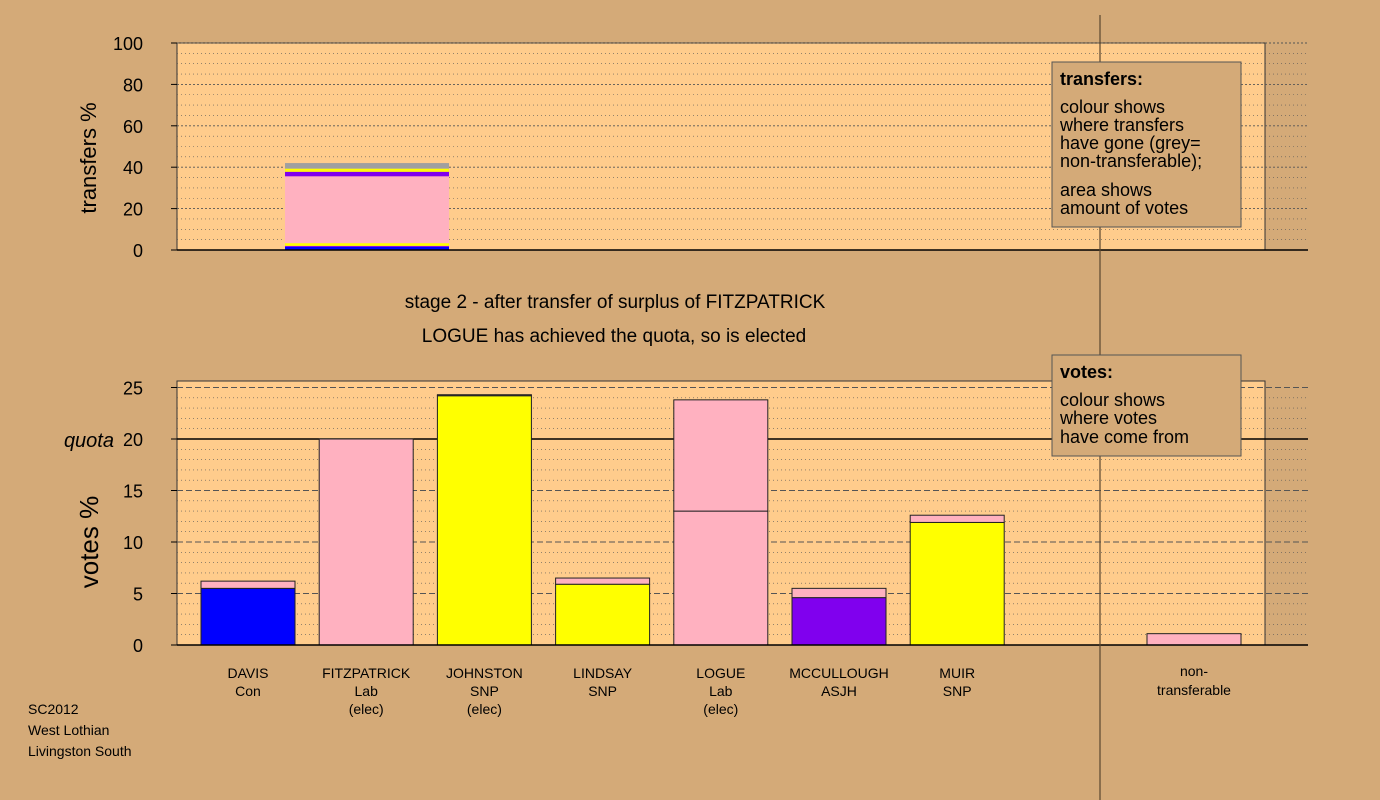  I want to click on footer-ward: Livingston South, so click(80, 751).